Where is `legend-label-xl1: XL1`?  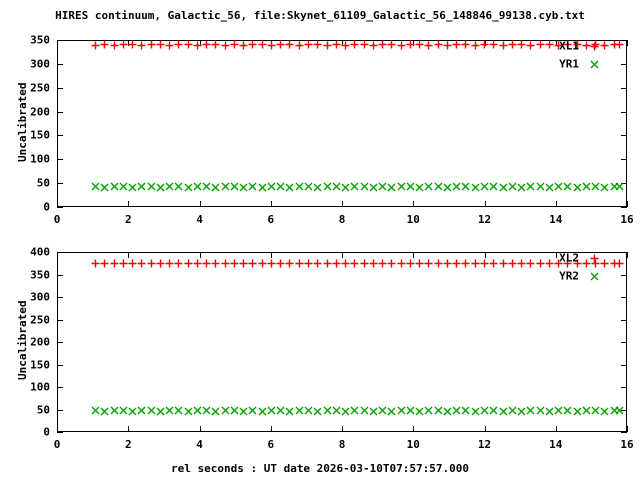
legend-label-xl1: XL1 is located at coordinates (569, 46).